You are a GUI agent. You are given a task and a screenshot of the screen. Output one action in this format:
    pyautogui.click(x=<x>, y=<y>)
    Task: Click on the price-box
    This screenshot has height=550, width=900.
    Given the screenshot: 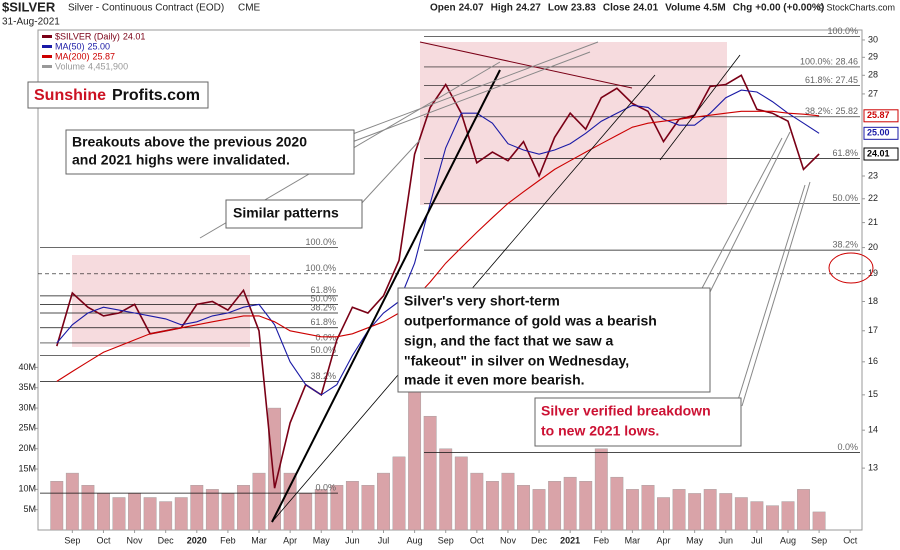 What is the action you would take?
    pyautogui.click(x=881, y=133)
    